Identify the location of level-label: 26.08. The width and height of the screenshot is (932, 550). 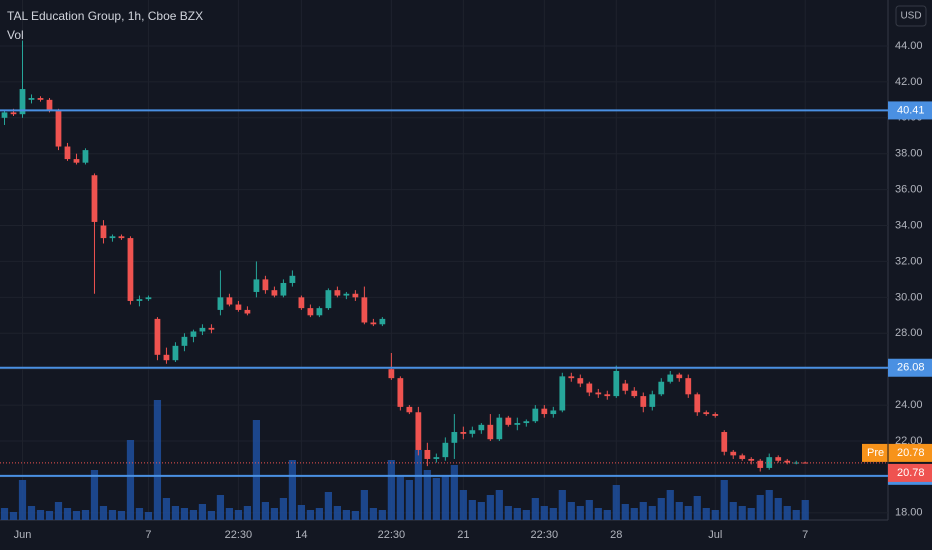
(911, 368).